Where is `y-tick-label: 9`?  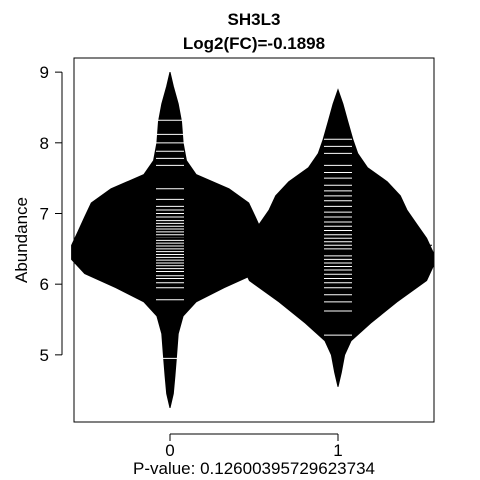
y-tick-label: 9 is located at coordinates (44, 72).